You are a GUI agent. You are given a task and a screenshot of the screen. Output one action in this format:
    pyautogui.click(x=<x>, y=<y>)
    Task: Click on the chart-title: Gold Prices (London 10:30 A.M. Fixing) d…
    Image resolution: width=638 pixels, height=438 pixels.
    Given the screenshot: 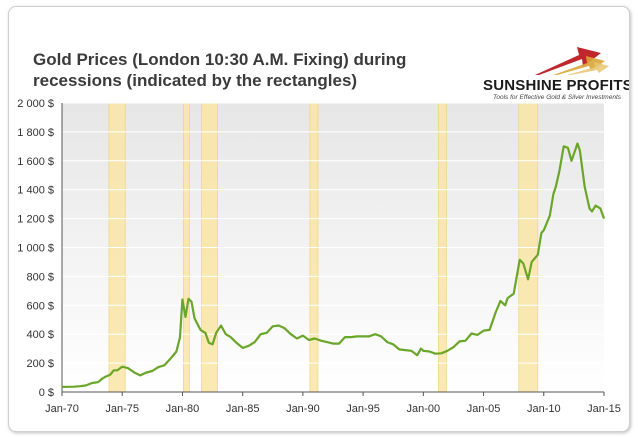 What is the action you would take?
    pyautogui.click(x=233, y=70)
    